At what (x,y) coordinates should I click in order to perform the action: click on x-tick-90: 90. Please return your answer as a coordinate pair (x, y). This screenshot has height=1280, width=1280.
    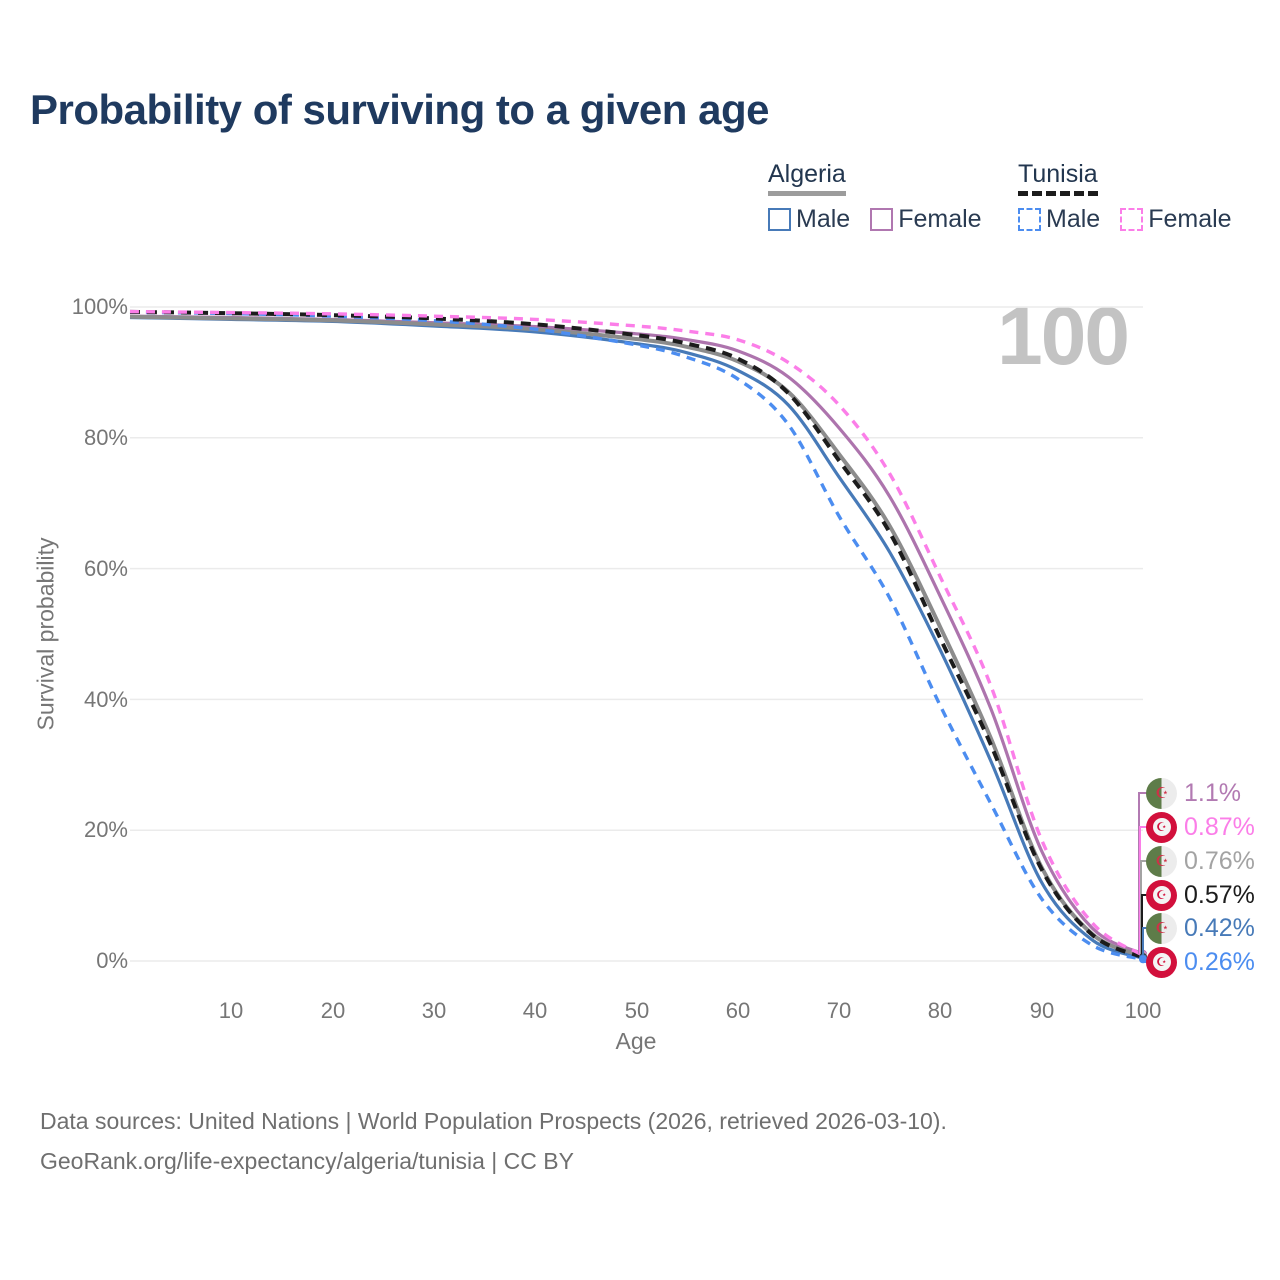
    Looking at the image, I should click on (1042, 1010).